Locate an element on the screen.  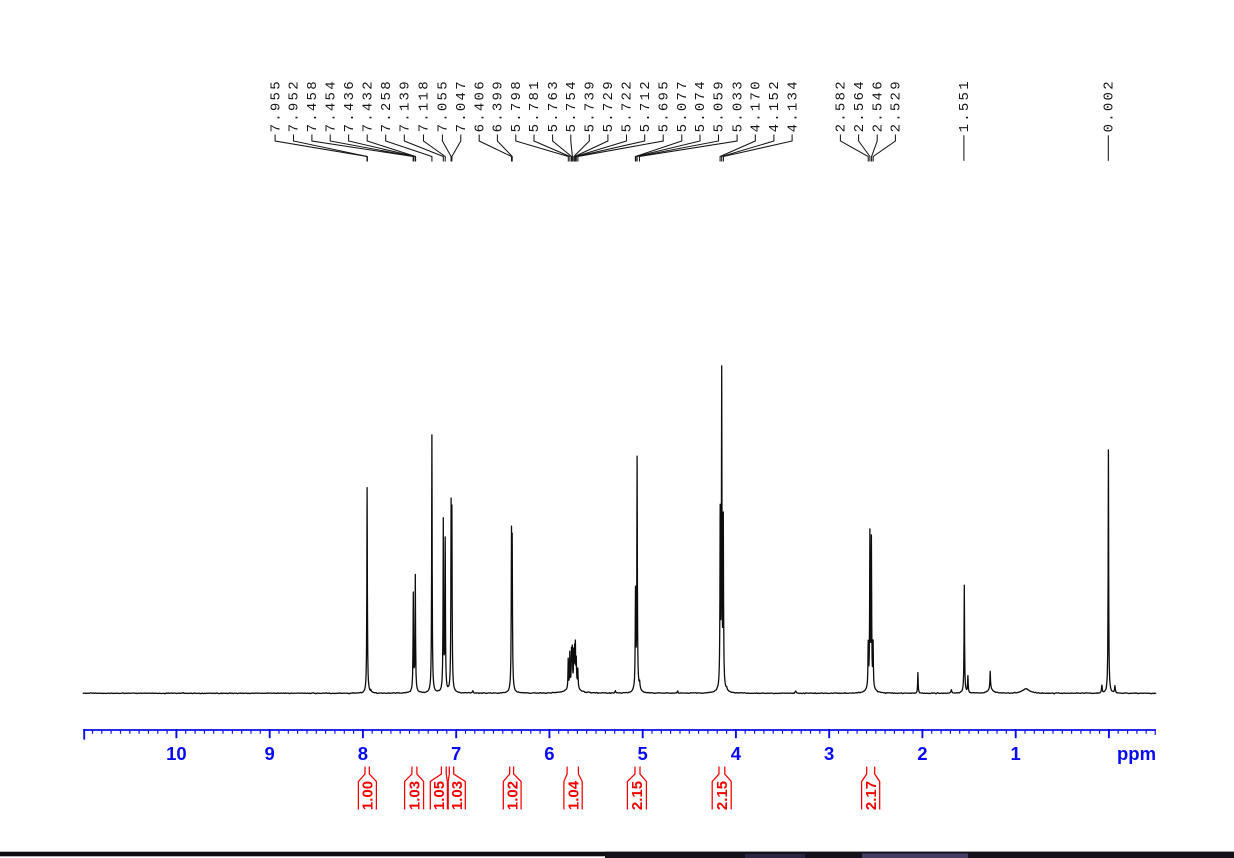
svg-text: 7.454 is located at coordinates (331, 106).